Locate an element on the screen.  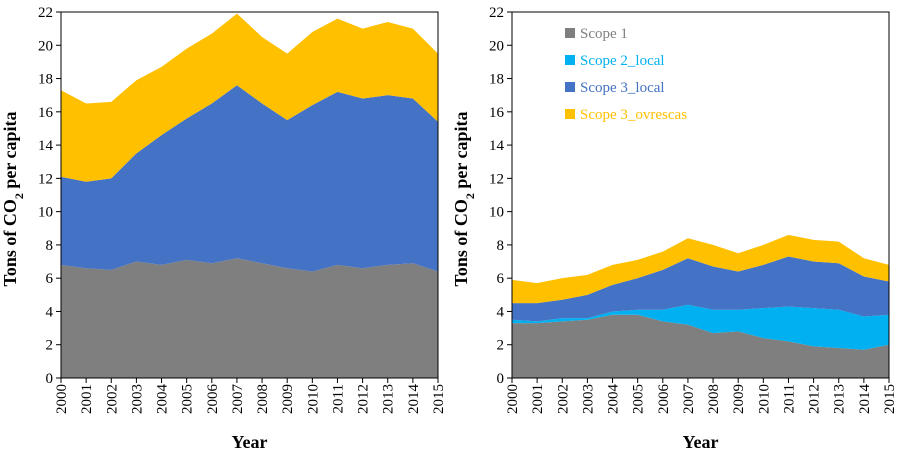
area-series-scope-3-local is located at coordinates (700, 289).